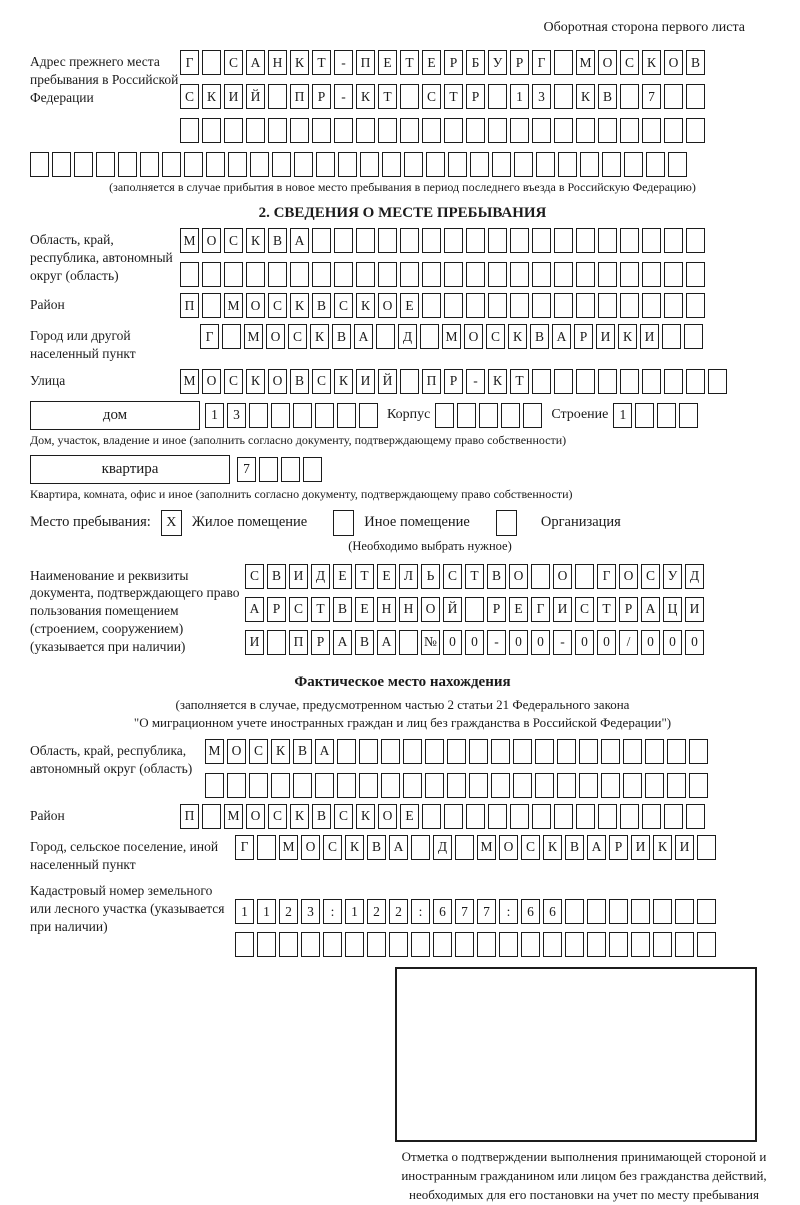 This screenshot has height=1205, width=800. What do you see at coordinates (409, 305) in the screenshot?
I see `form-cell: Е` at bounding box center [409, 305].